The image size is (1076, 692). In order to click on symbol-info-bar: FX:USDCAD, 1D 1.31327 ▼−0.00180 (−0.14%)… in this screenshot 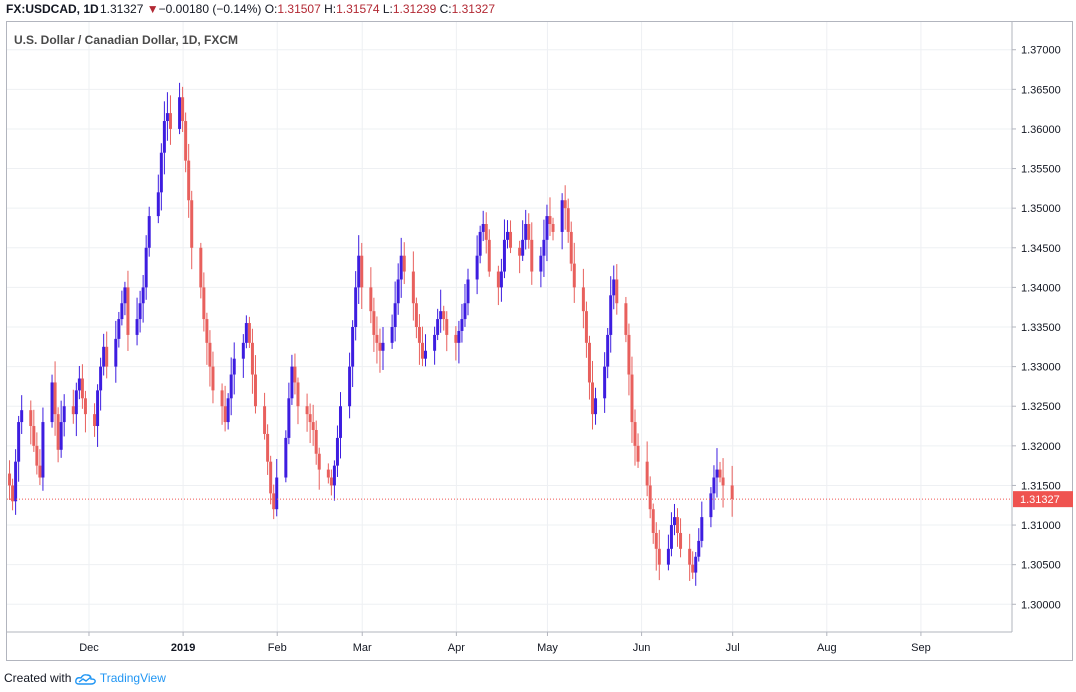, I will do `click(538, 10)`.